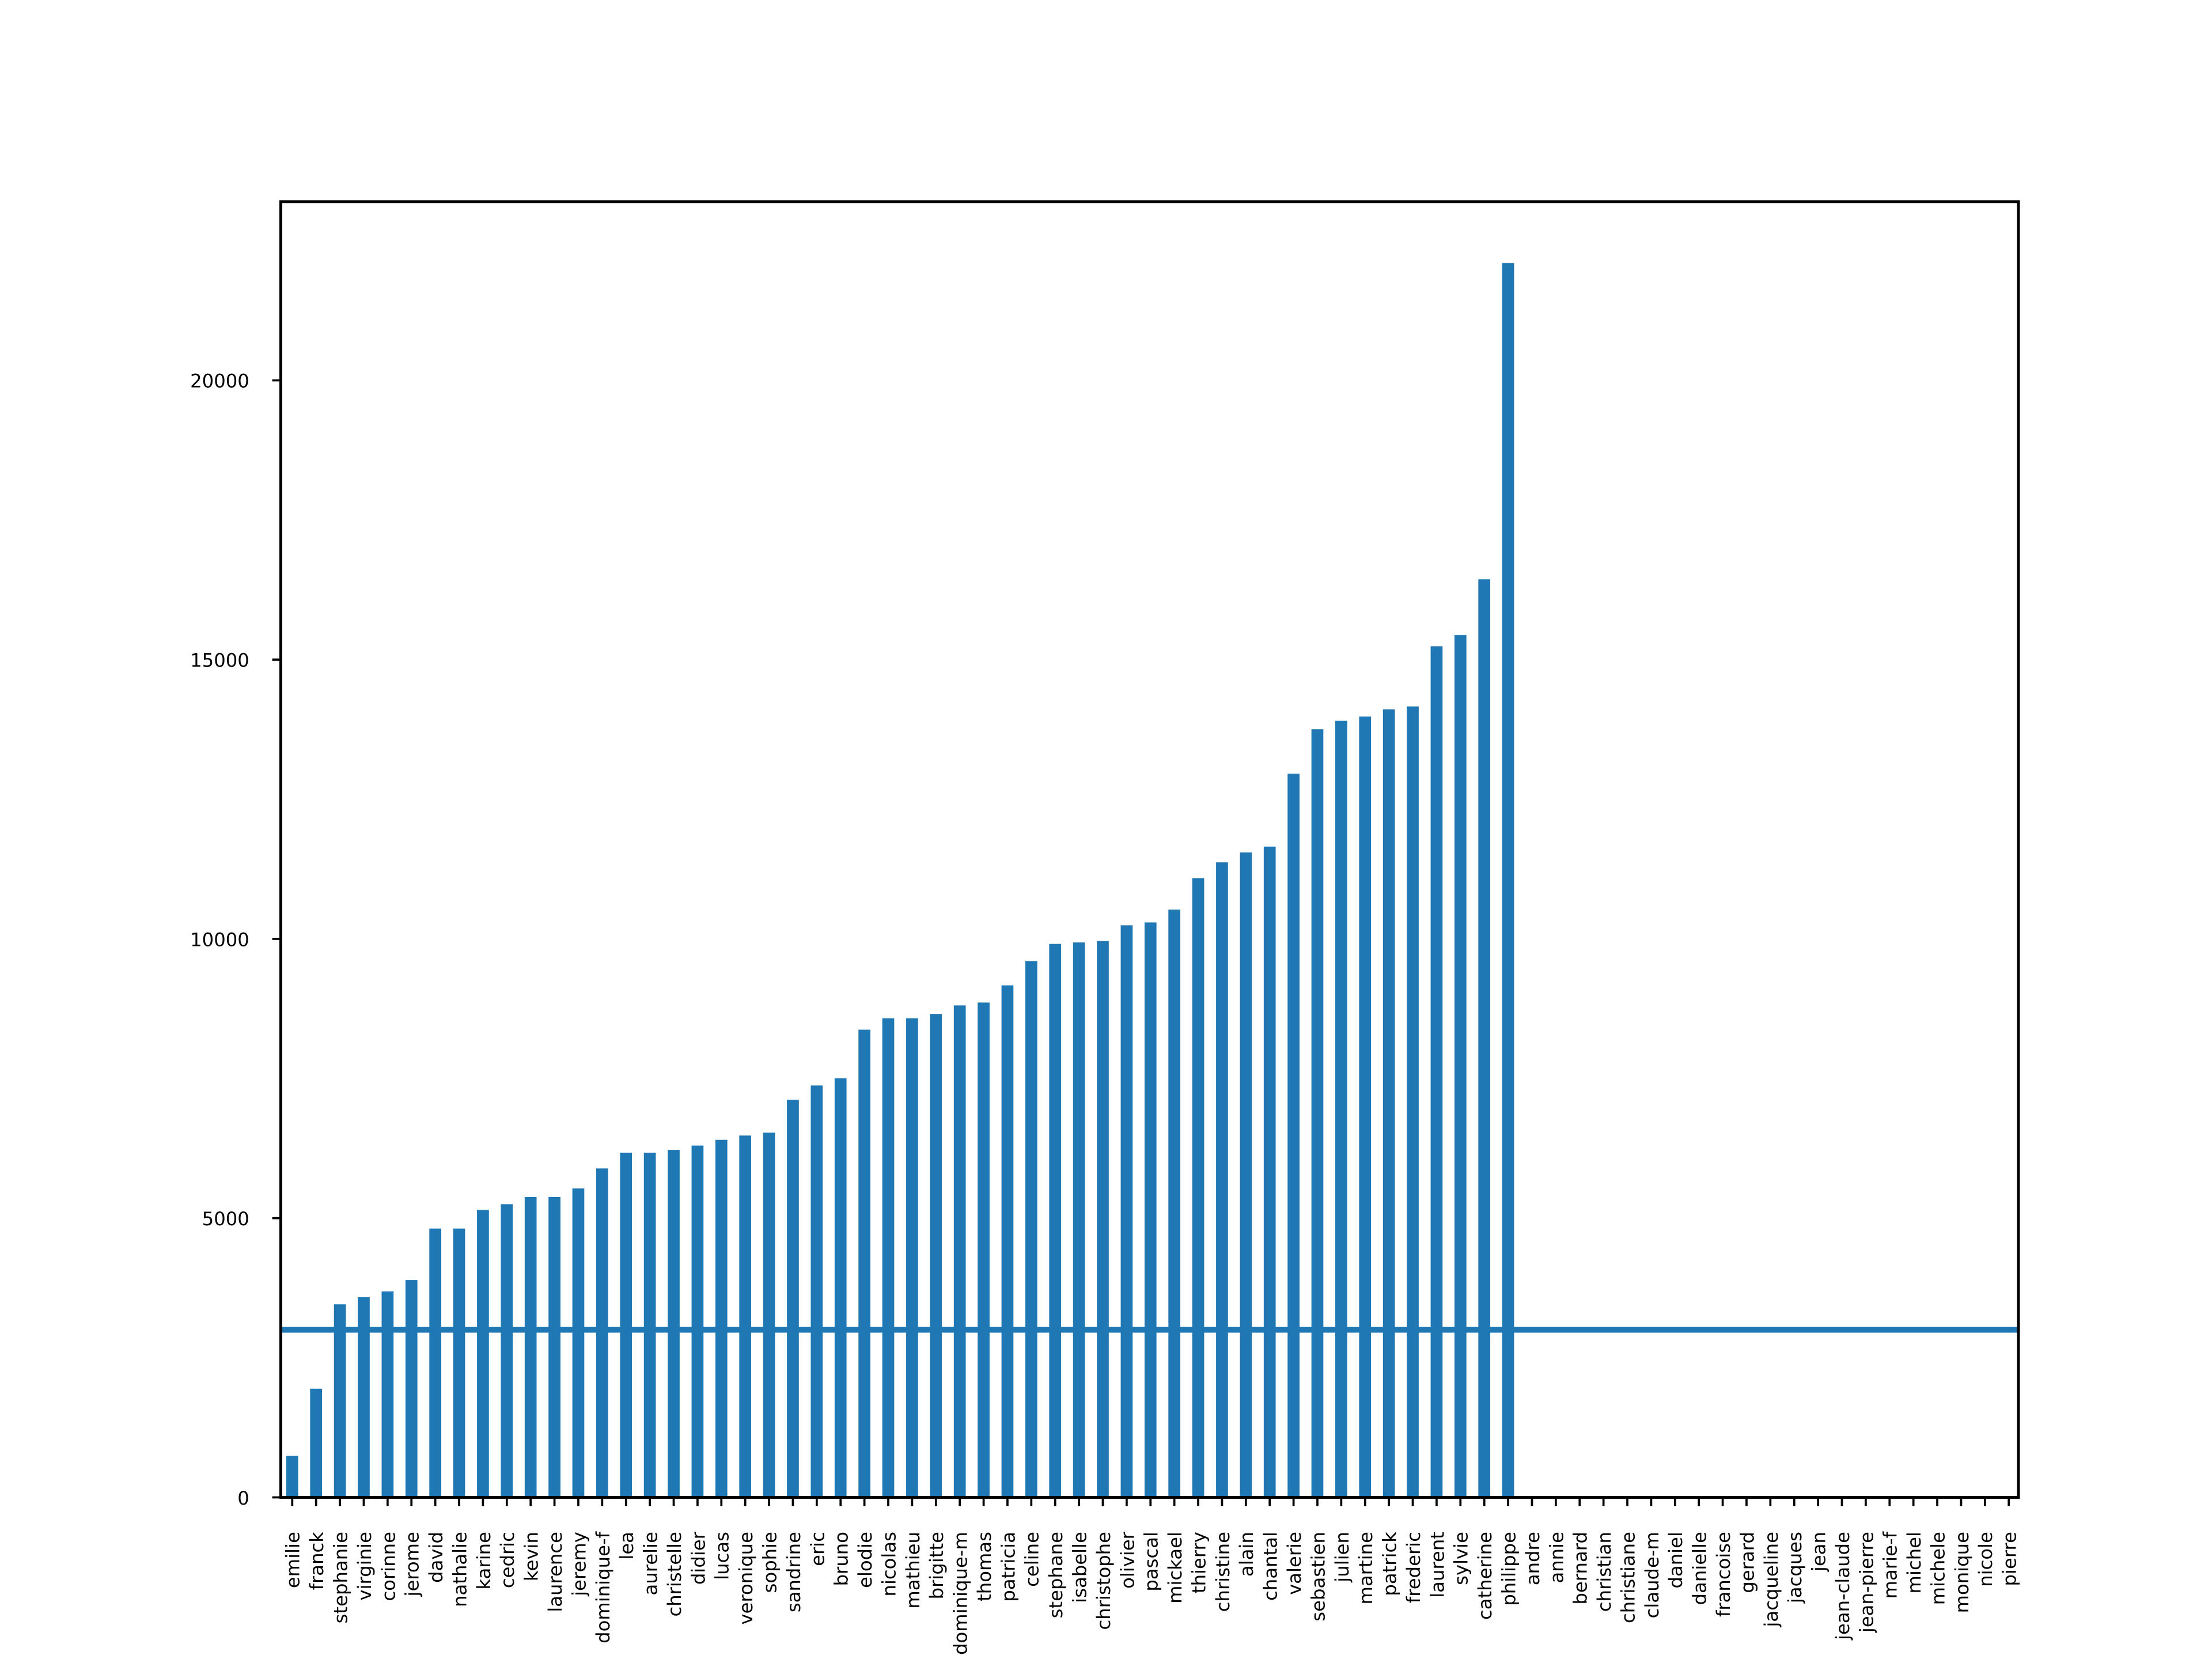  What do you see at coordinates (1914, 1562) in the screenshot?
I see `x-tick-label: michel` at bounding box center [1914, 1562].